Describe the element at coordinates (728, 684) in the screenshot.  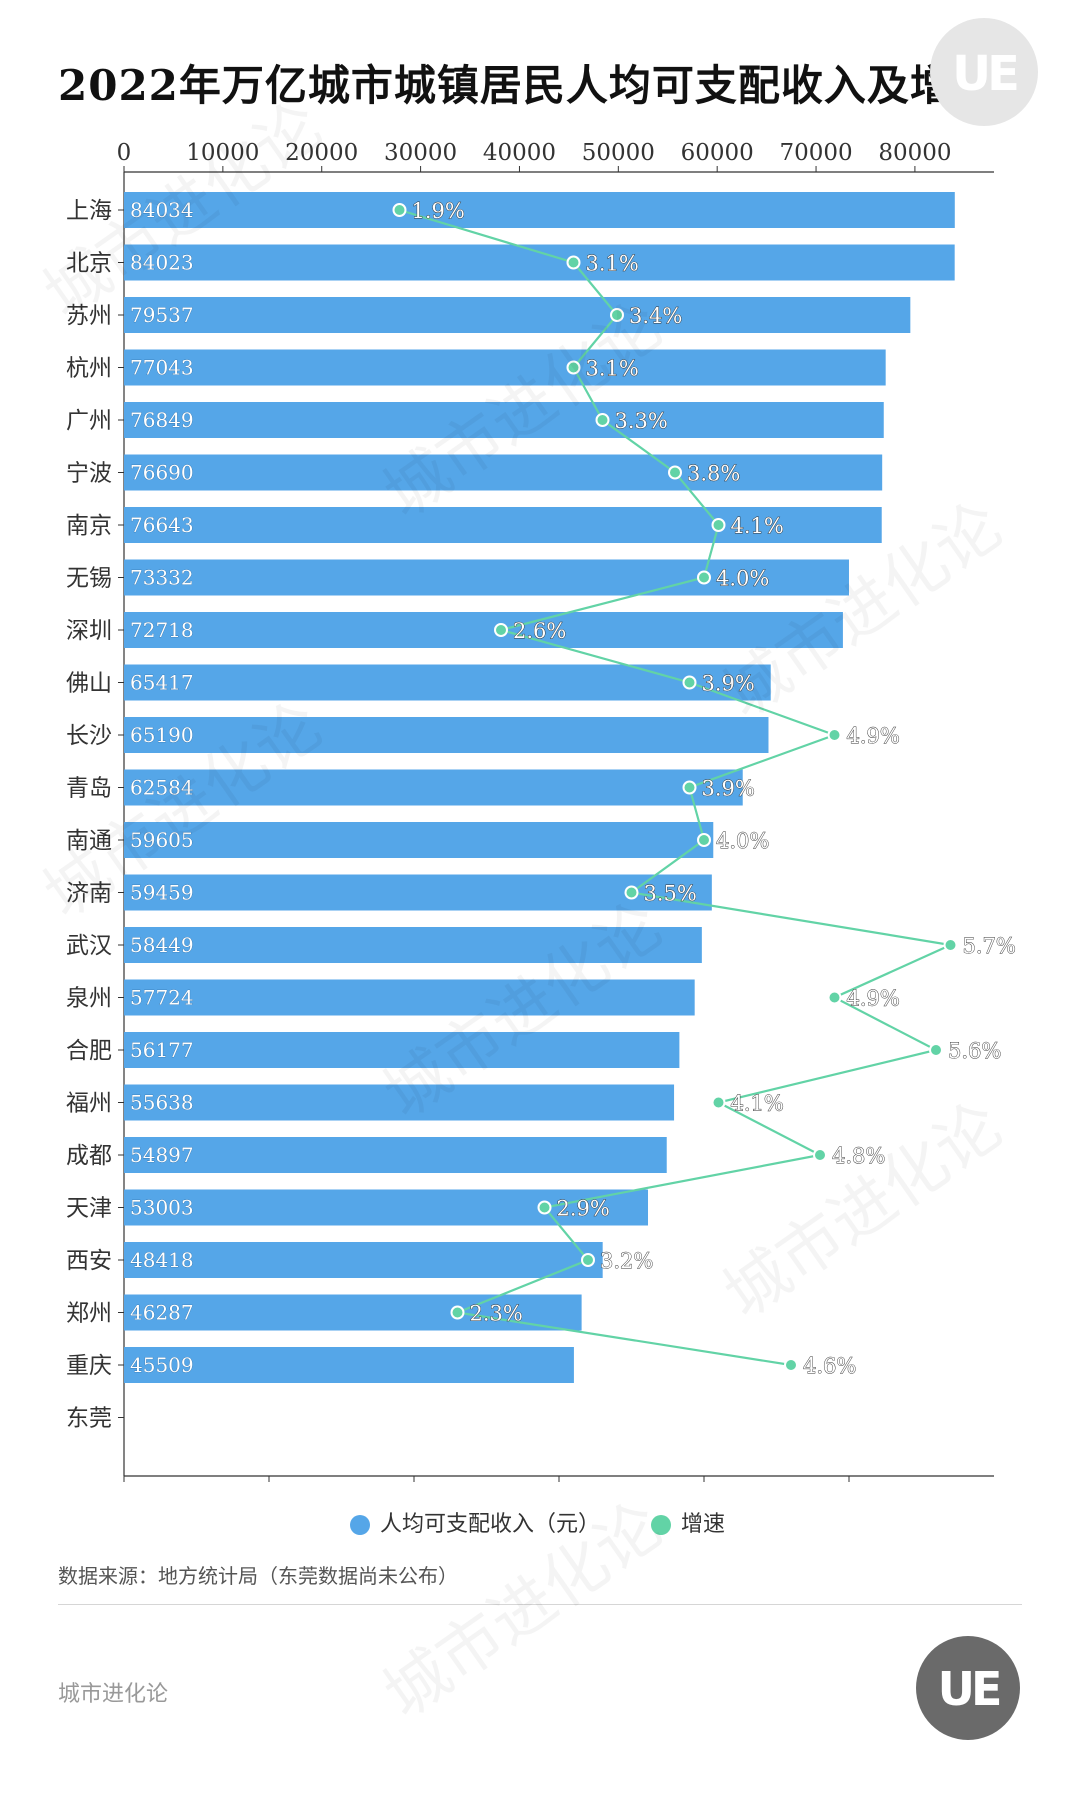
I see `growth-value-label: 3.9%` at that location.